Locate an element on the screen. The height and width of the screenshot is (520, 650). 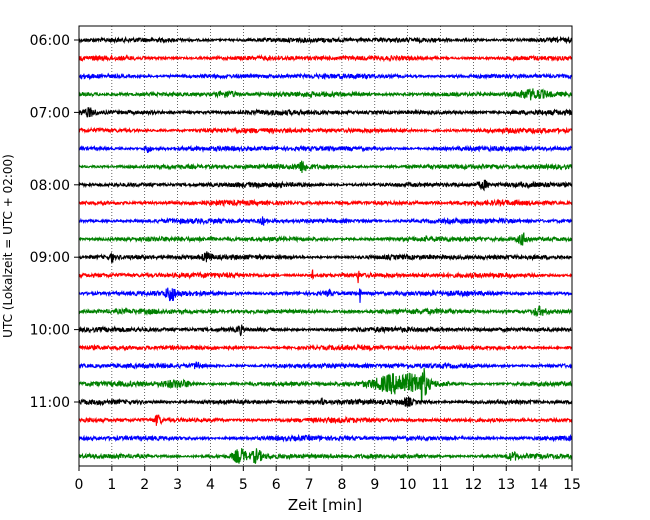
x-tick-label: 0 is located at coordinates (79, 485).